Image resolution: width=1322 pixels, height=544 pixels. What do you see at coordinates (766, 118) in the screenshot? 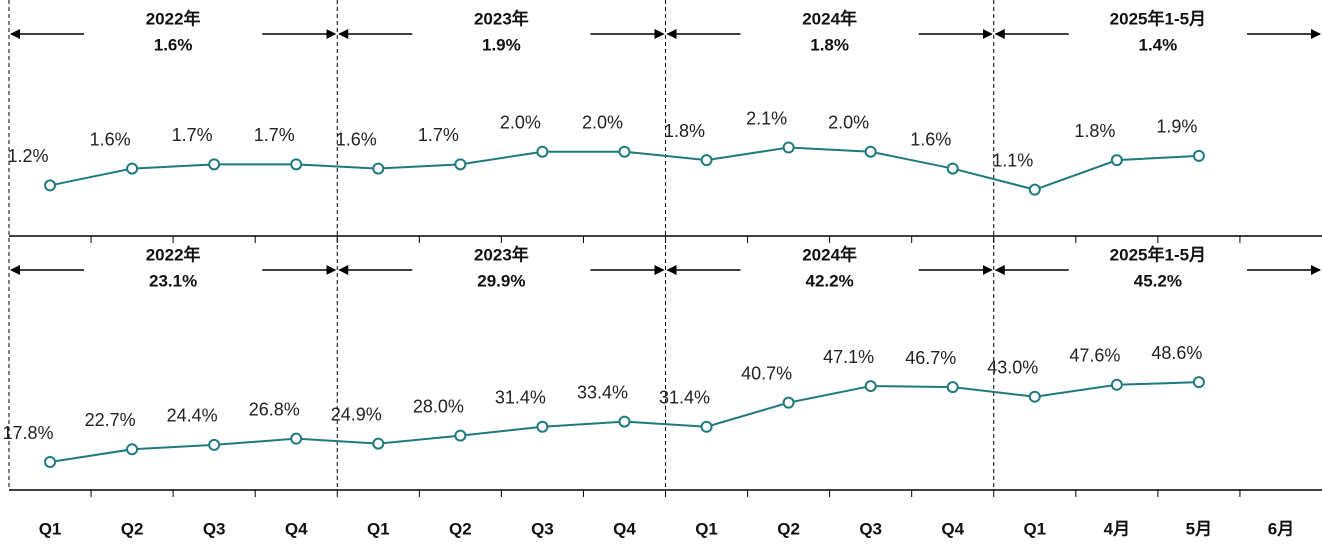
I see `value-label: 2.1%` at bounding box center [766, 118].